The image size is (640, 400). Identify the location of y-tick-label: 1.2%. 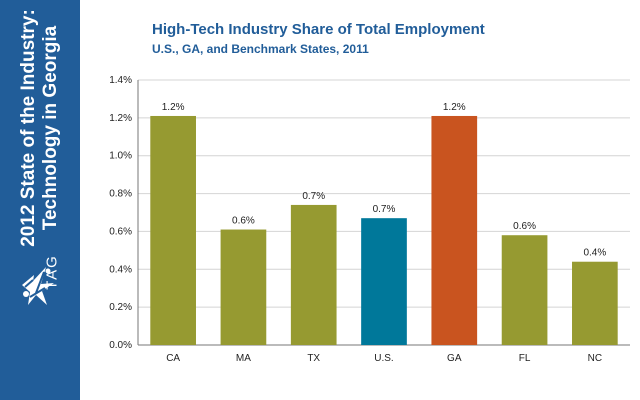
(120, 118).